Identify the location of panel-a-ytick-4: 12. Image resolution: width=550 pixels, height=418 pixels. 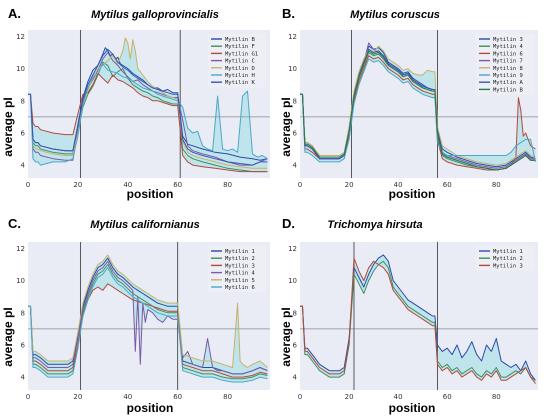
(20, 37).